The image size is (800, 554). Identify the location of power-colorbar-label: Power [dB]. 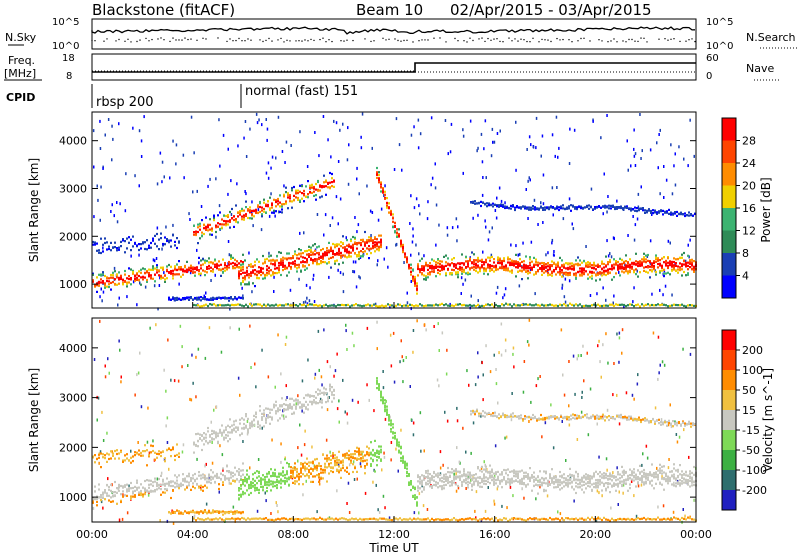
(766, 209).